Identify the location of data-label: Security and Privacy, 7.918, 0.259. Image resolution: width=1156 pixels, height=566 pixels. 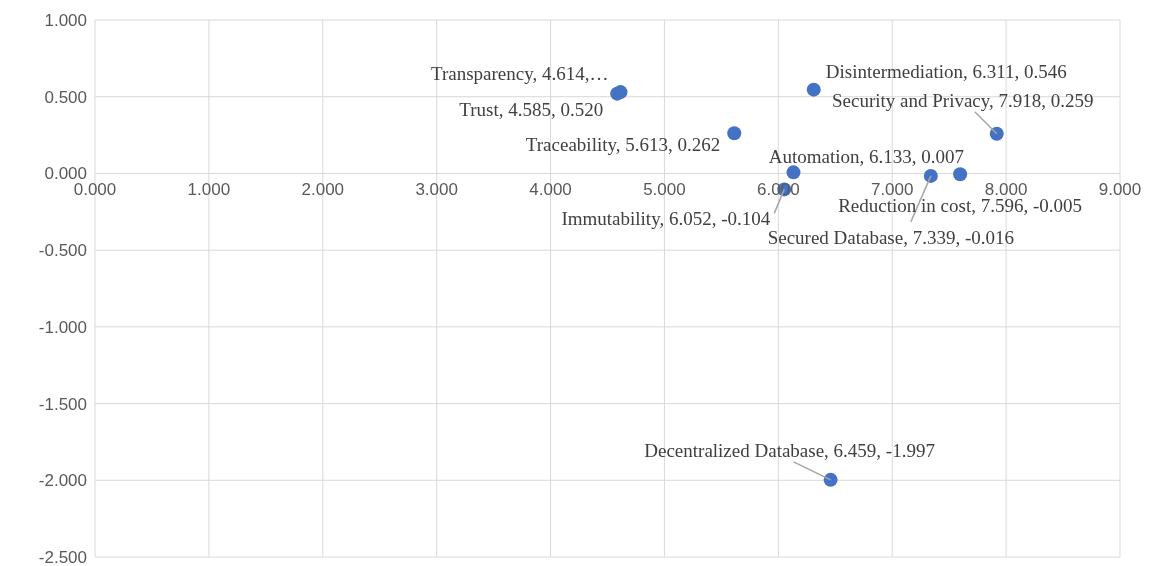
(962, 100).